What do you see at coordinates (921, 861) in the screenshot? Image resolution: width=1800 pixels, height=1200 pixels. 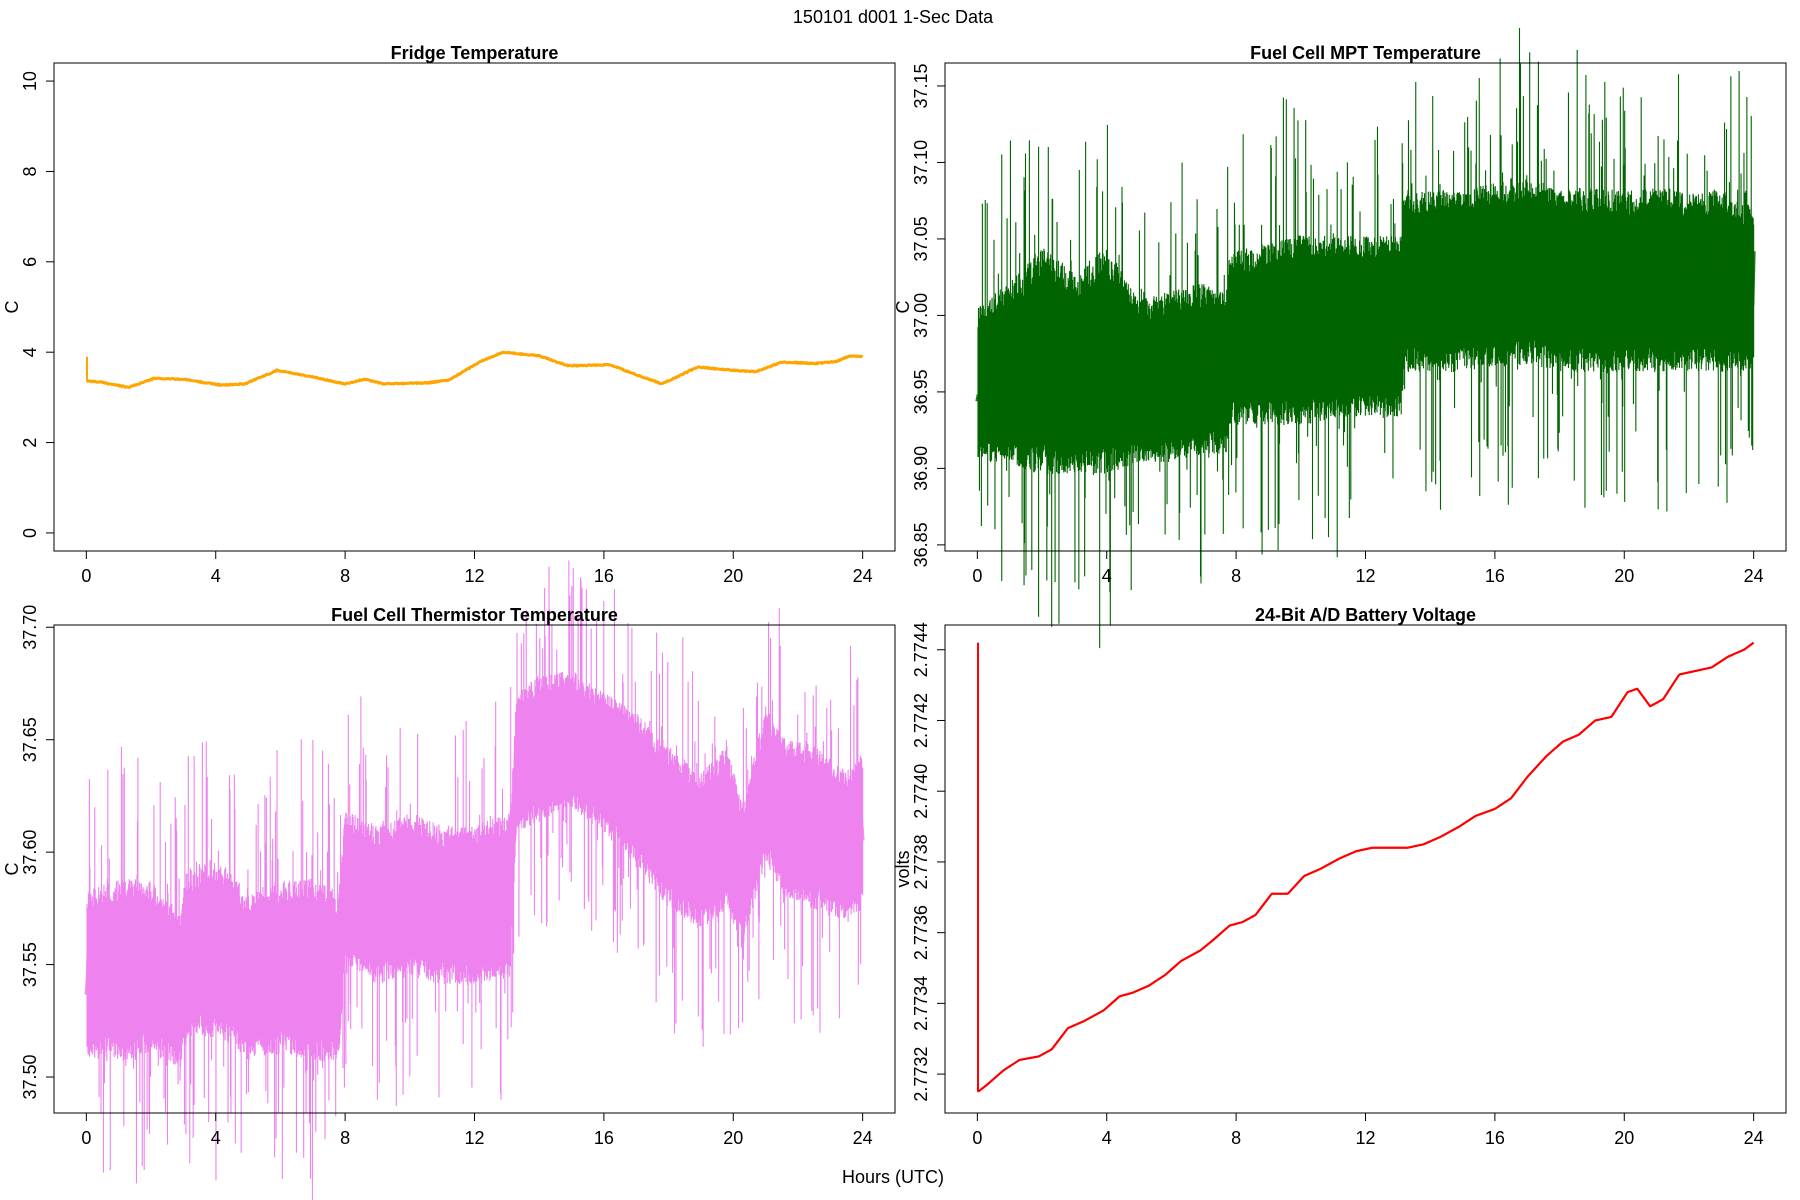 I see `y-tick-label: 2.7738` at bounding box center [921, 861].